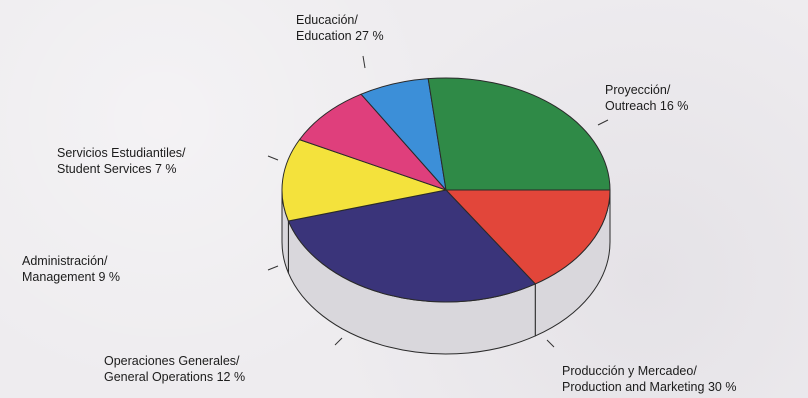 Image resolution: width=808 pixels, height=398 pixels. What do you see at coordinates (528, 237) in the screenshot?
I see `pie-slice-outreach` at bounding box center [528, 237].